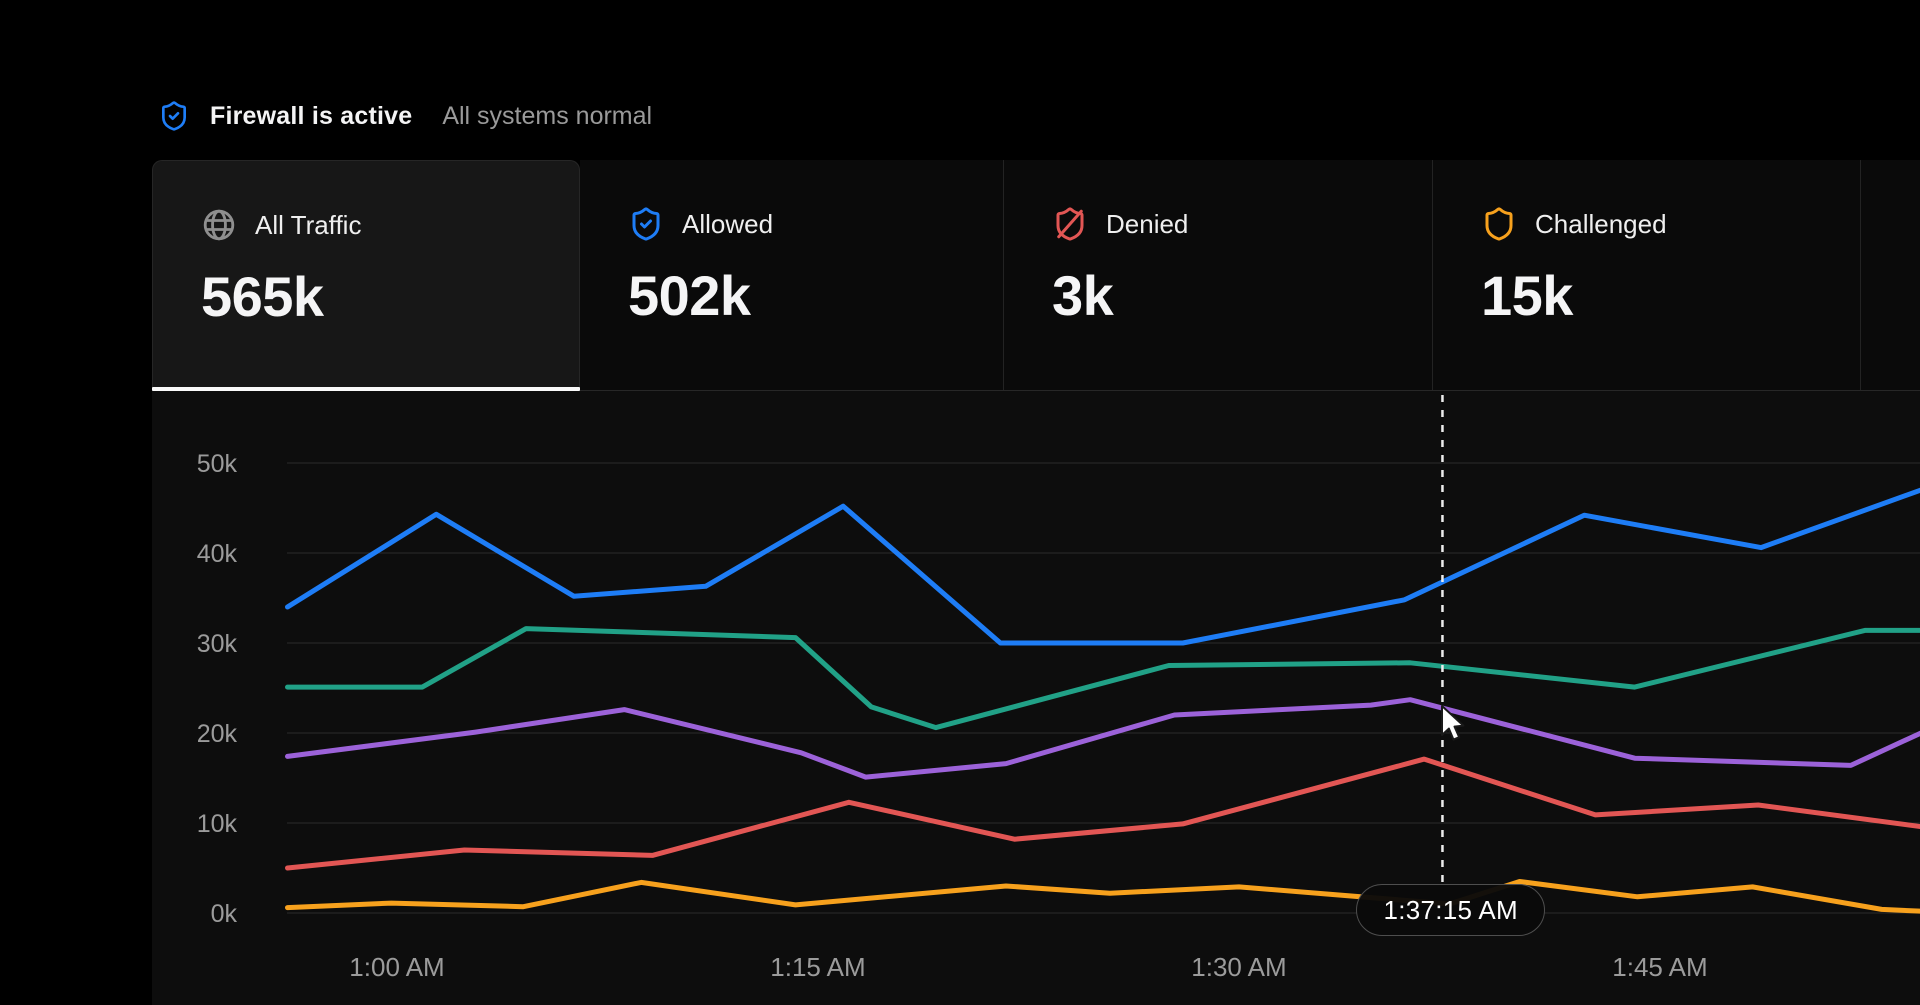  What do you see at coordinates (1527, 295) in the screenshot?
I see `tab-value: 15k` at bounding box center [1527, 295].